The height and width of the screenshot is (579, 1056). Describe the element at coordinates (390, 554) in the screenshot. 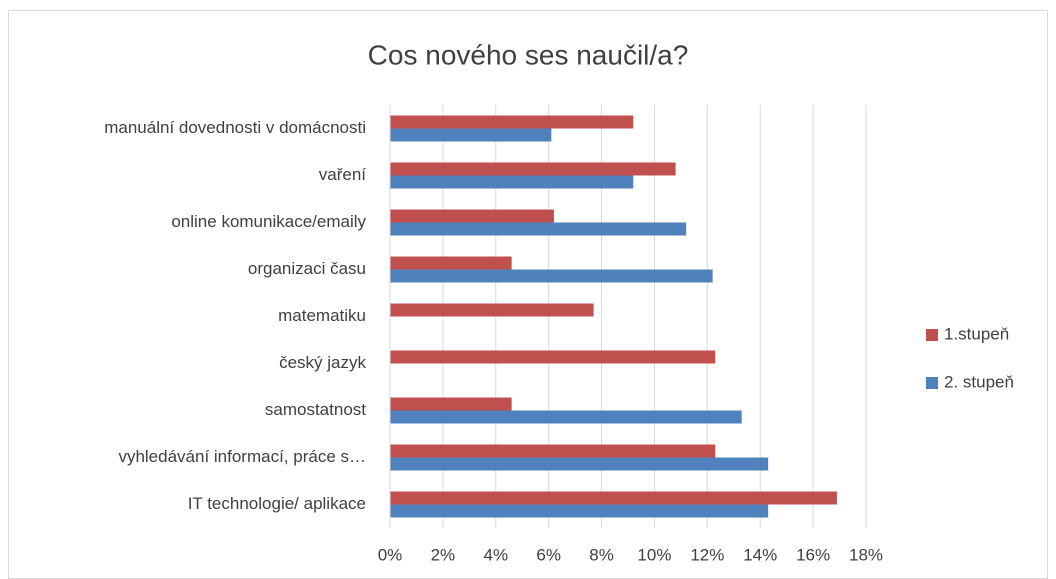

I see `x-tick-label: 0%` at that location.